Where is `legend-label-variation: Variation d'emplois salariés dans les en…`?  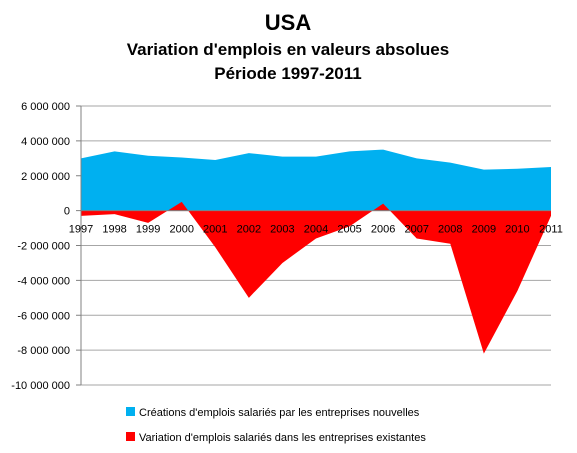 legend-label-variation: Variation d'emplois salariés dans les en… is located at coordinates (282, 438).